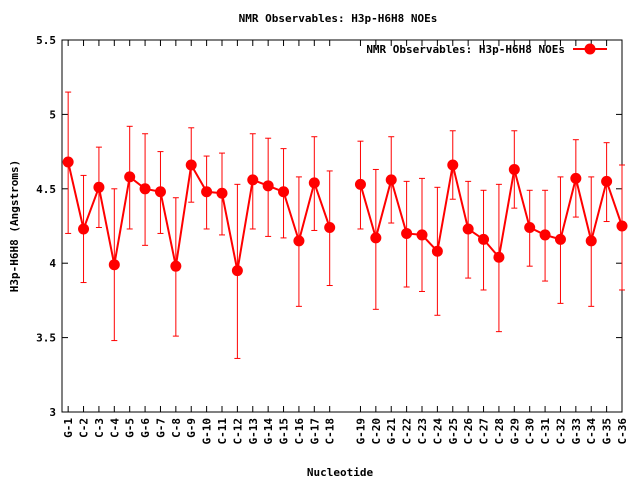 The height and width of the screenshot is (480, 640). Describe the element at coordinates (545, 431) in the screenshot. I see `x-tick-label: C-31` at that location.